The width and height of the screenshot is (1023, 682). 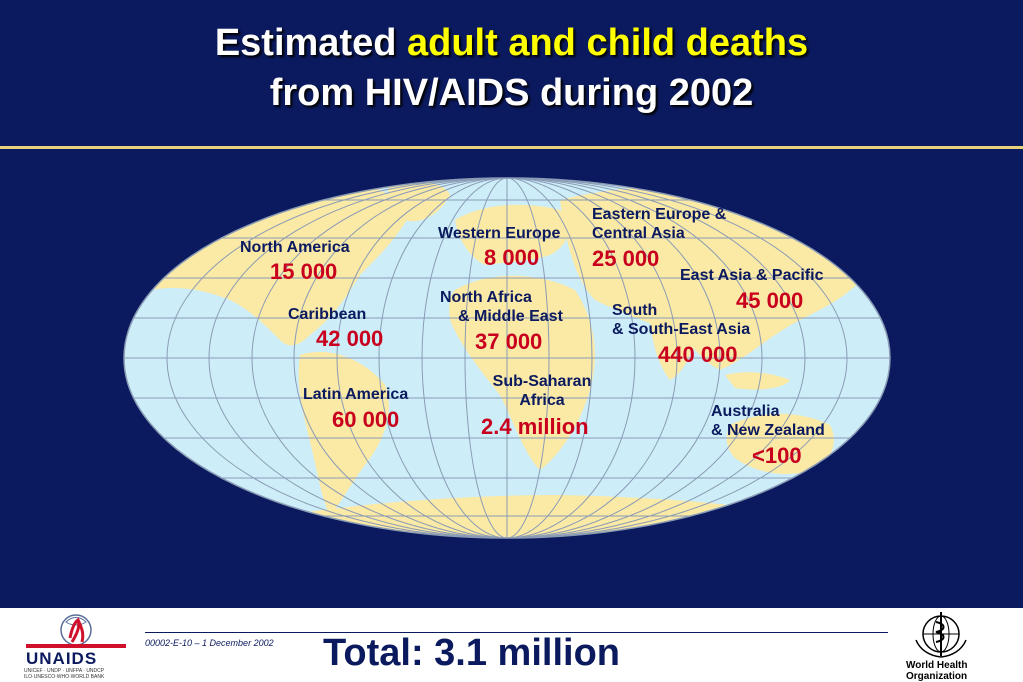 What do you see at coordinates (509, 341) in the screenshot?
I see `region-north-africa-middle-east-value: 37 000` at bounding box center [509, 341].